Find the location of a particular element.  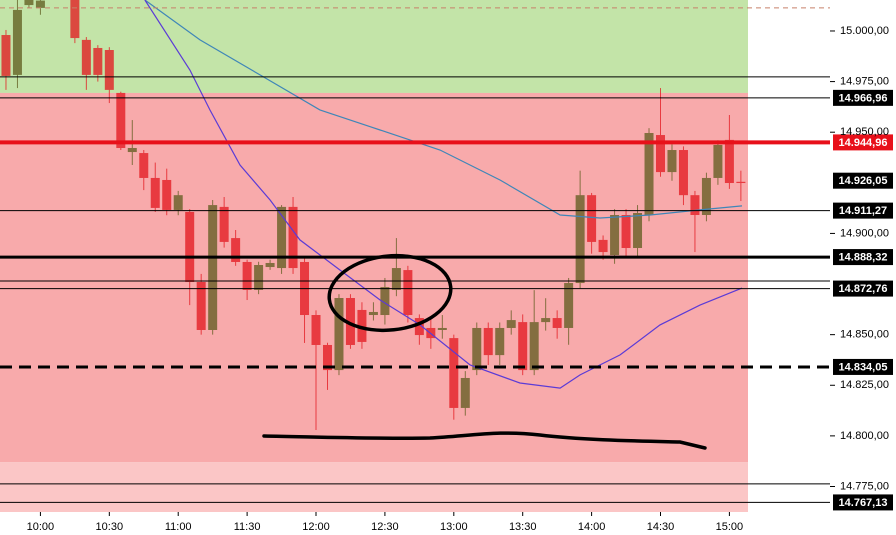

x-tick-label: 13:30 is located at coordinates (523, 527).